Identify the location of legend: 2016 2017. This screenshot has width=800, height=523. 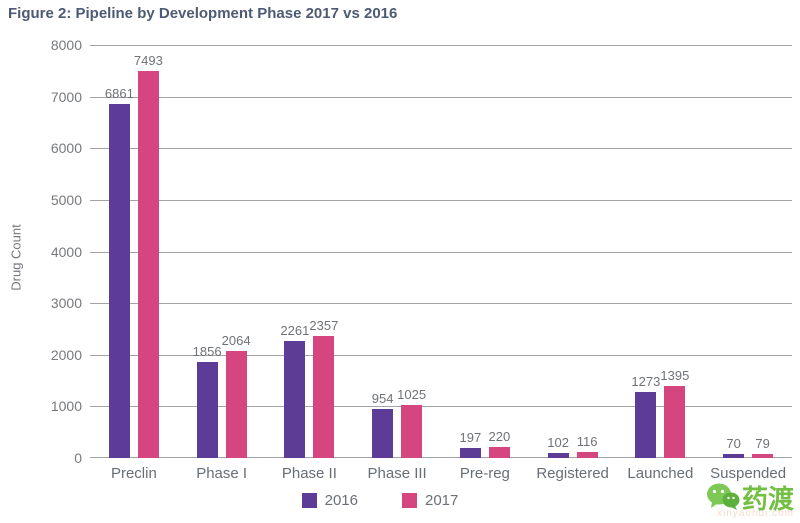
(380, 500).